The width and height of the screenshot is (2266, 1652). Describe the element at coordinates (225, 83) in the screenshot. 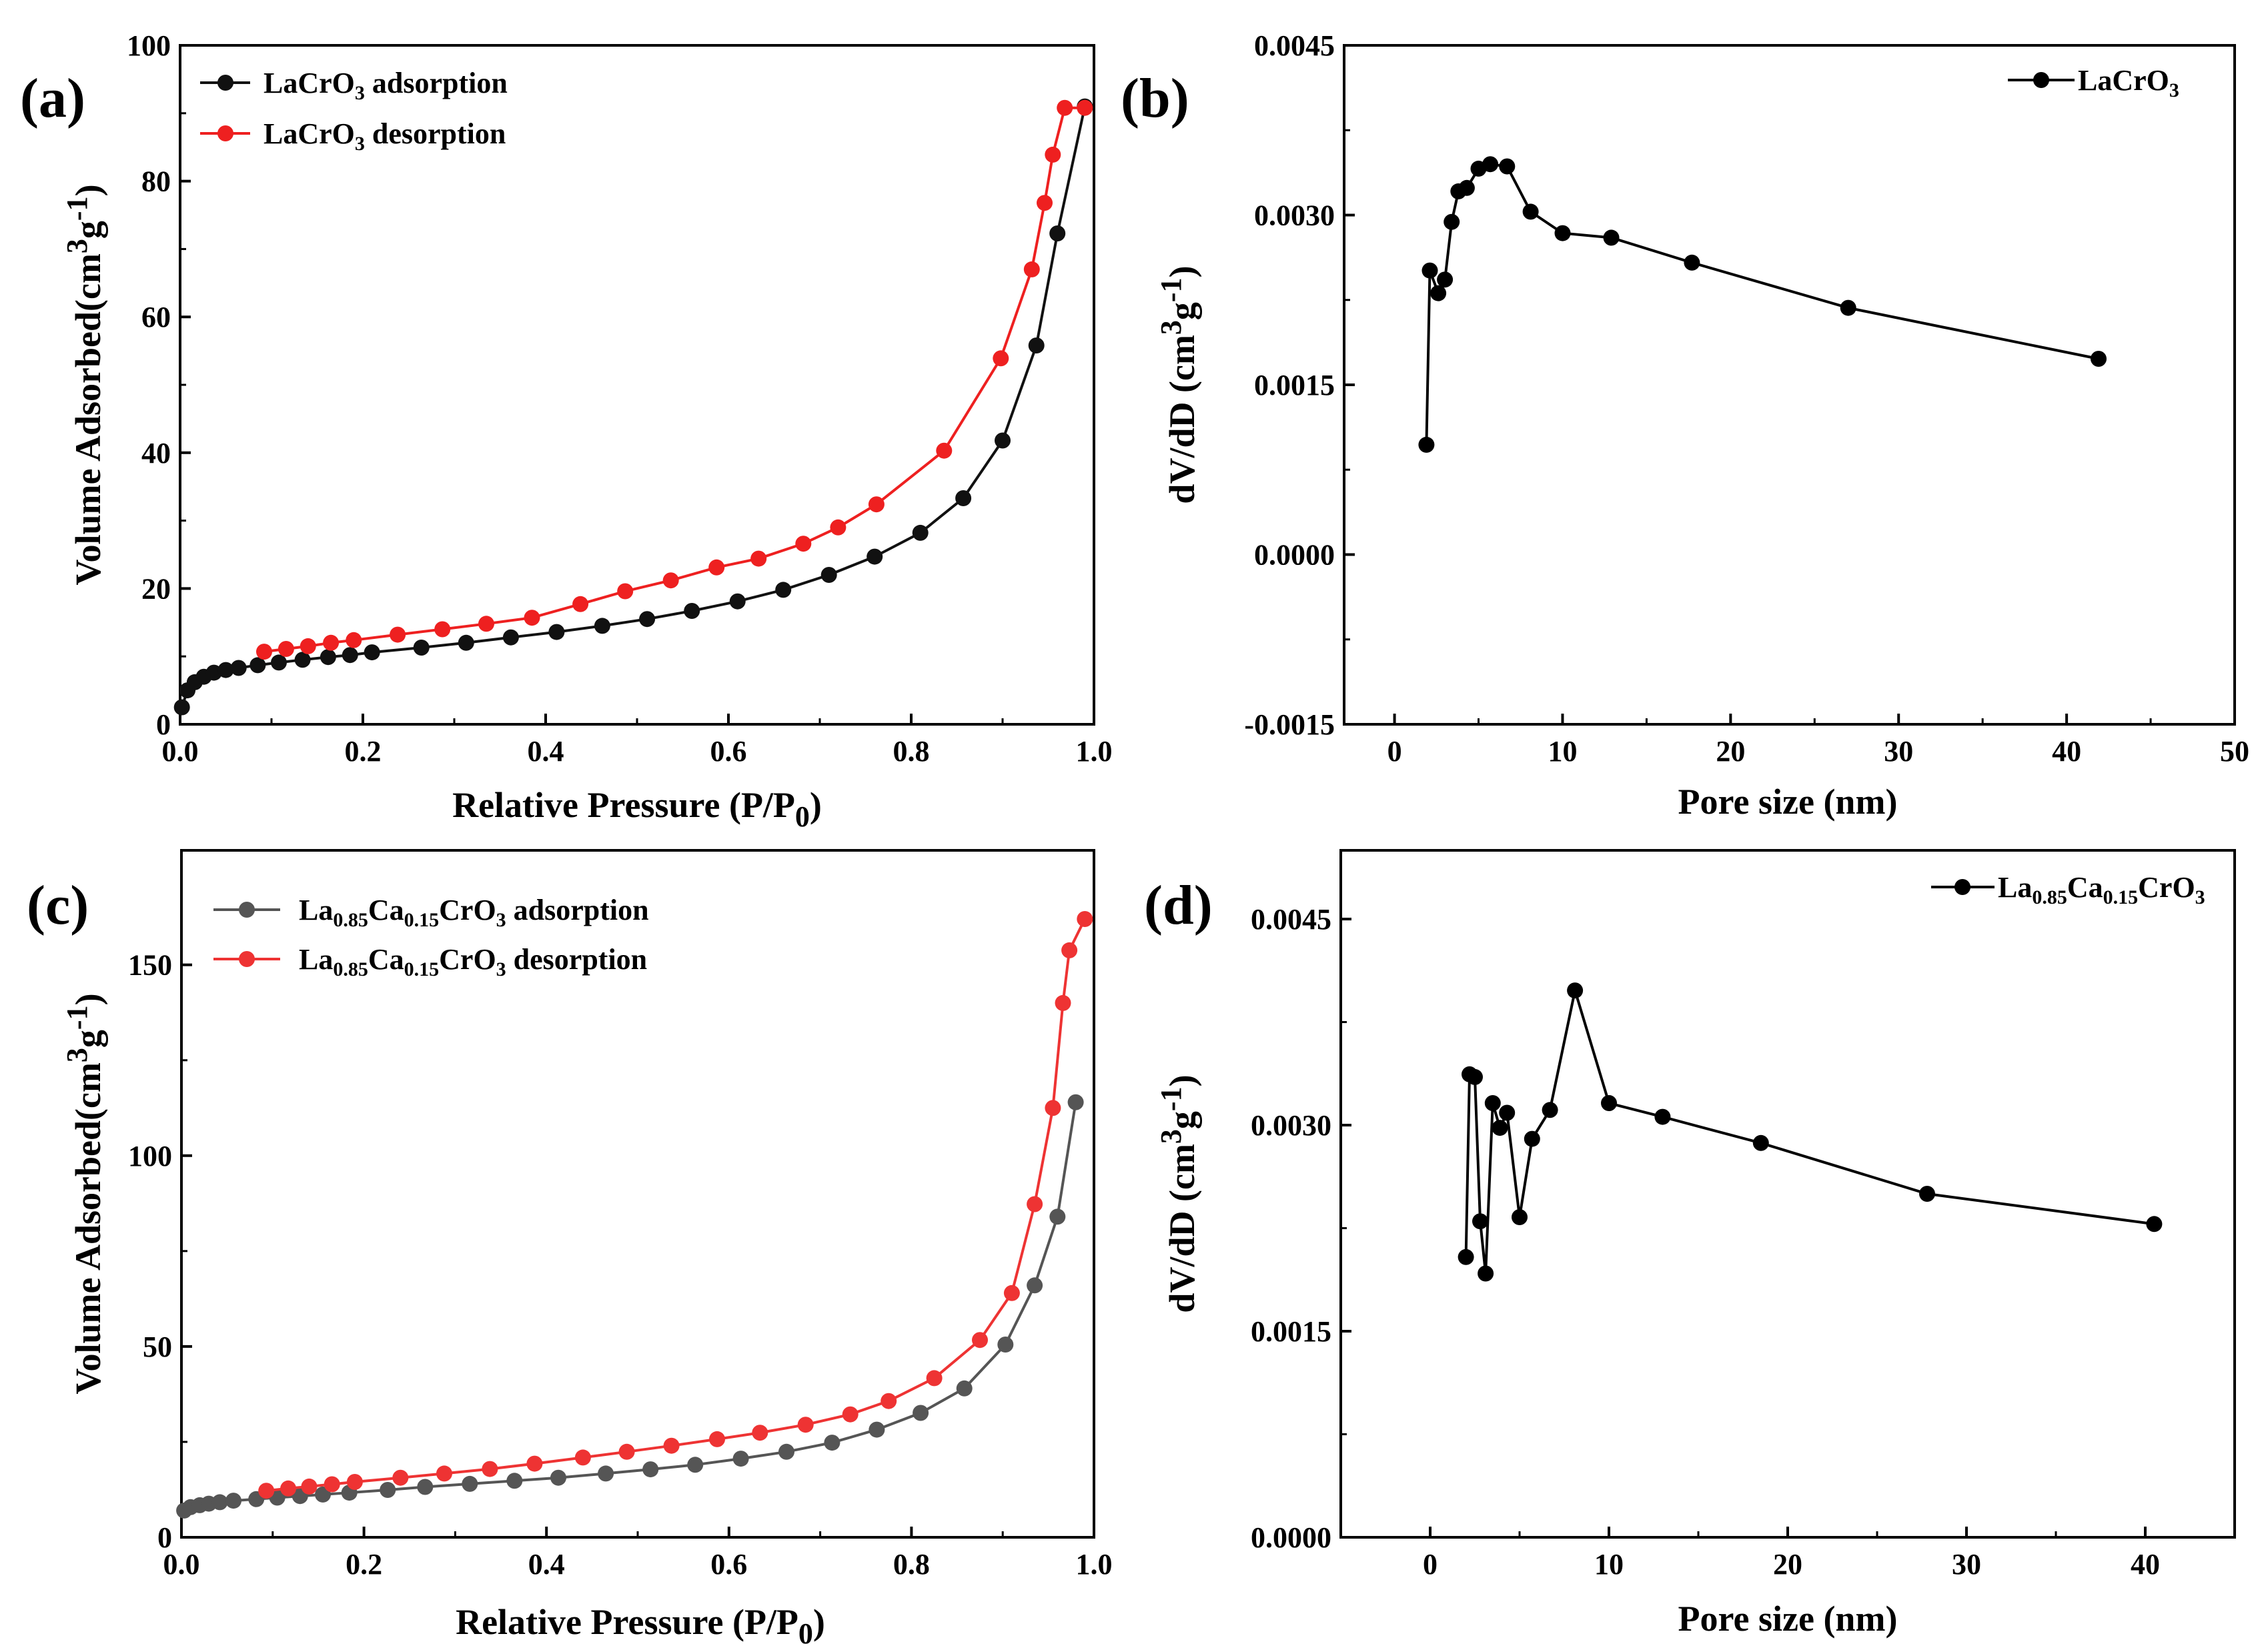

I see `legend-a-adsorption-marker` at that location.